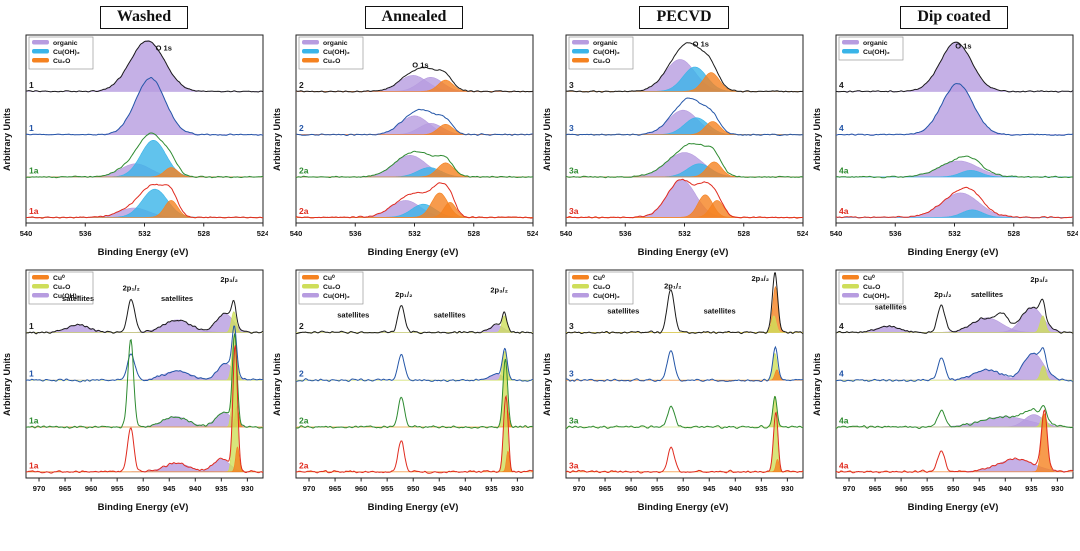  I want to click on svg-text: 3, so click(571, 85).